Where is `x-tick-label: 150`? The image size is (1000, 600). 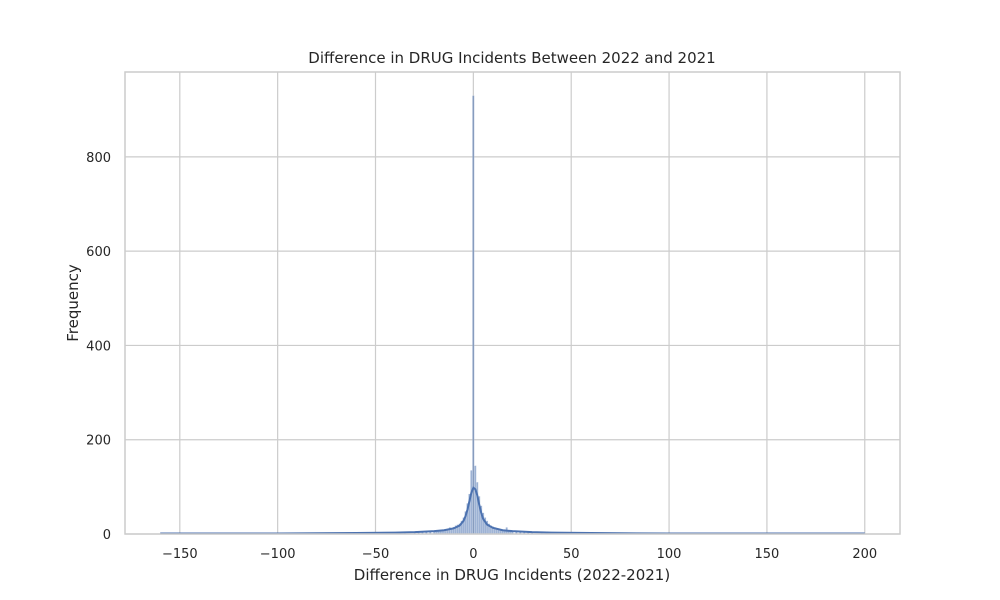 x-tick-label: 150 is located at coordinates (767, 554).